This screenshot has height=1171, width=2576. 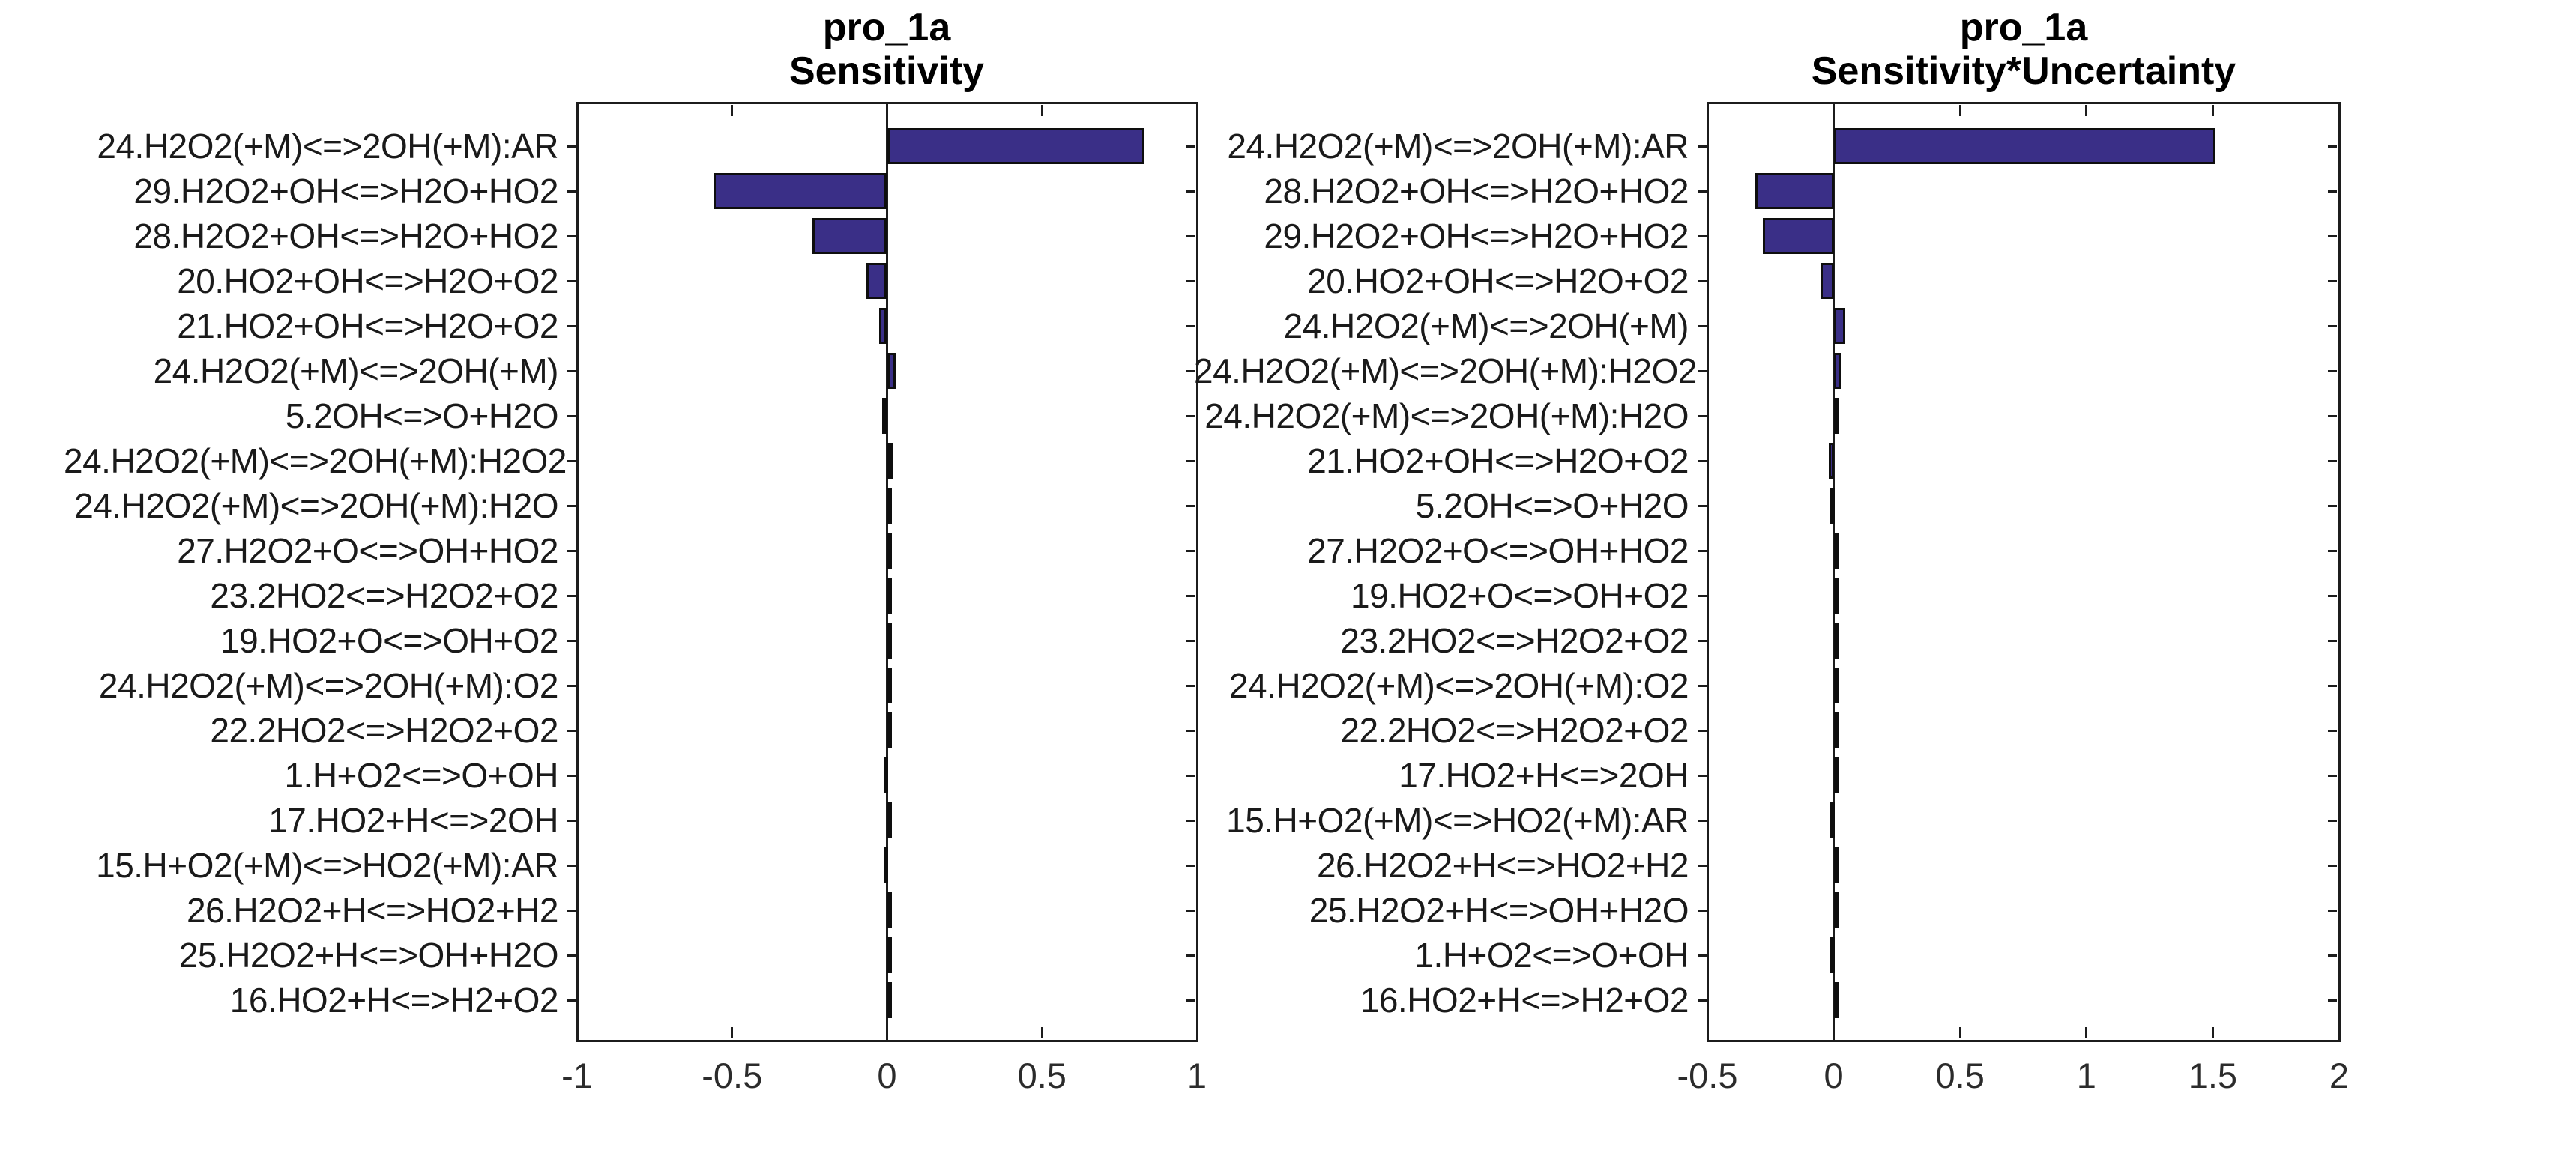 What do you see at coordinates (1834, 1075) in the screenshot?
I see `x-tick-label: 0` at bounding box center [1834, 1075].